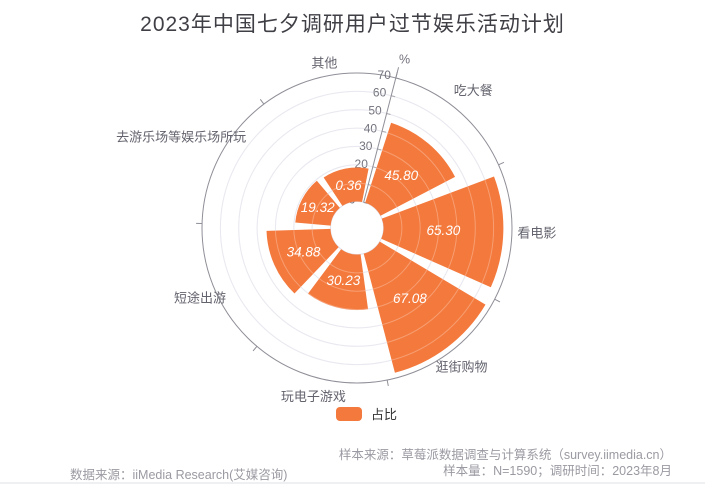 The width and height of the screenshot is (705, 484). What do you see at coordinates (344, 280) in the screenshot?
I see `sector-value-label: 30.23` at bounding box center [344, 280].